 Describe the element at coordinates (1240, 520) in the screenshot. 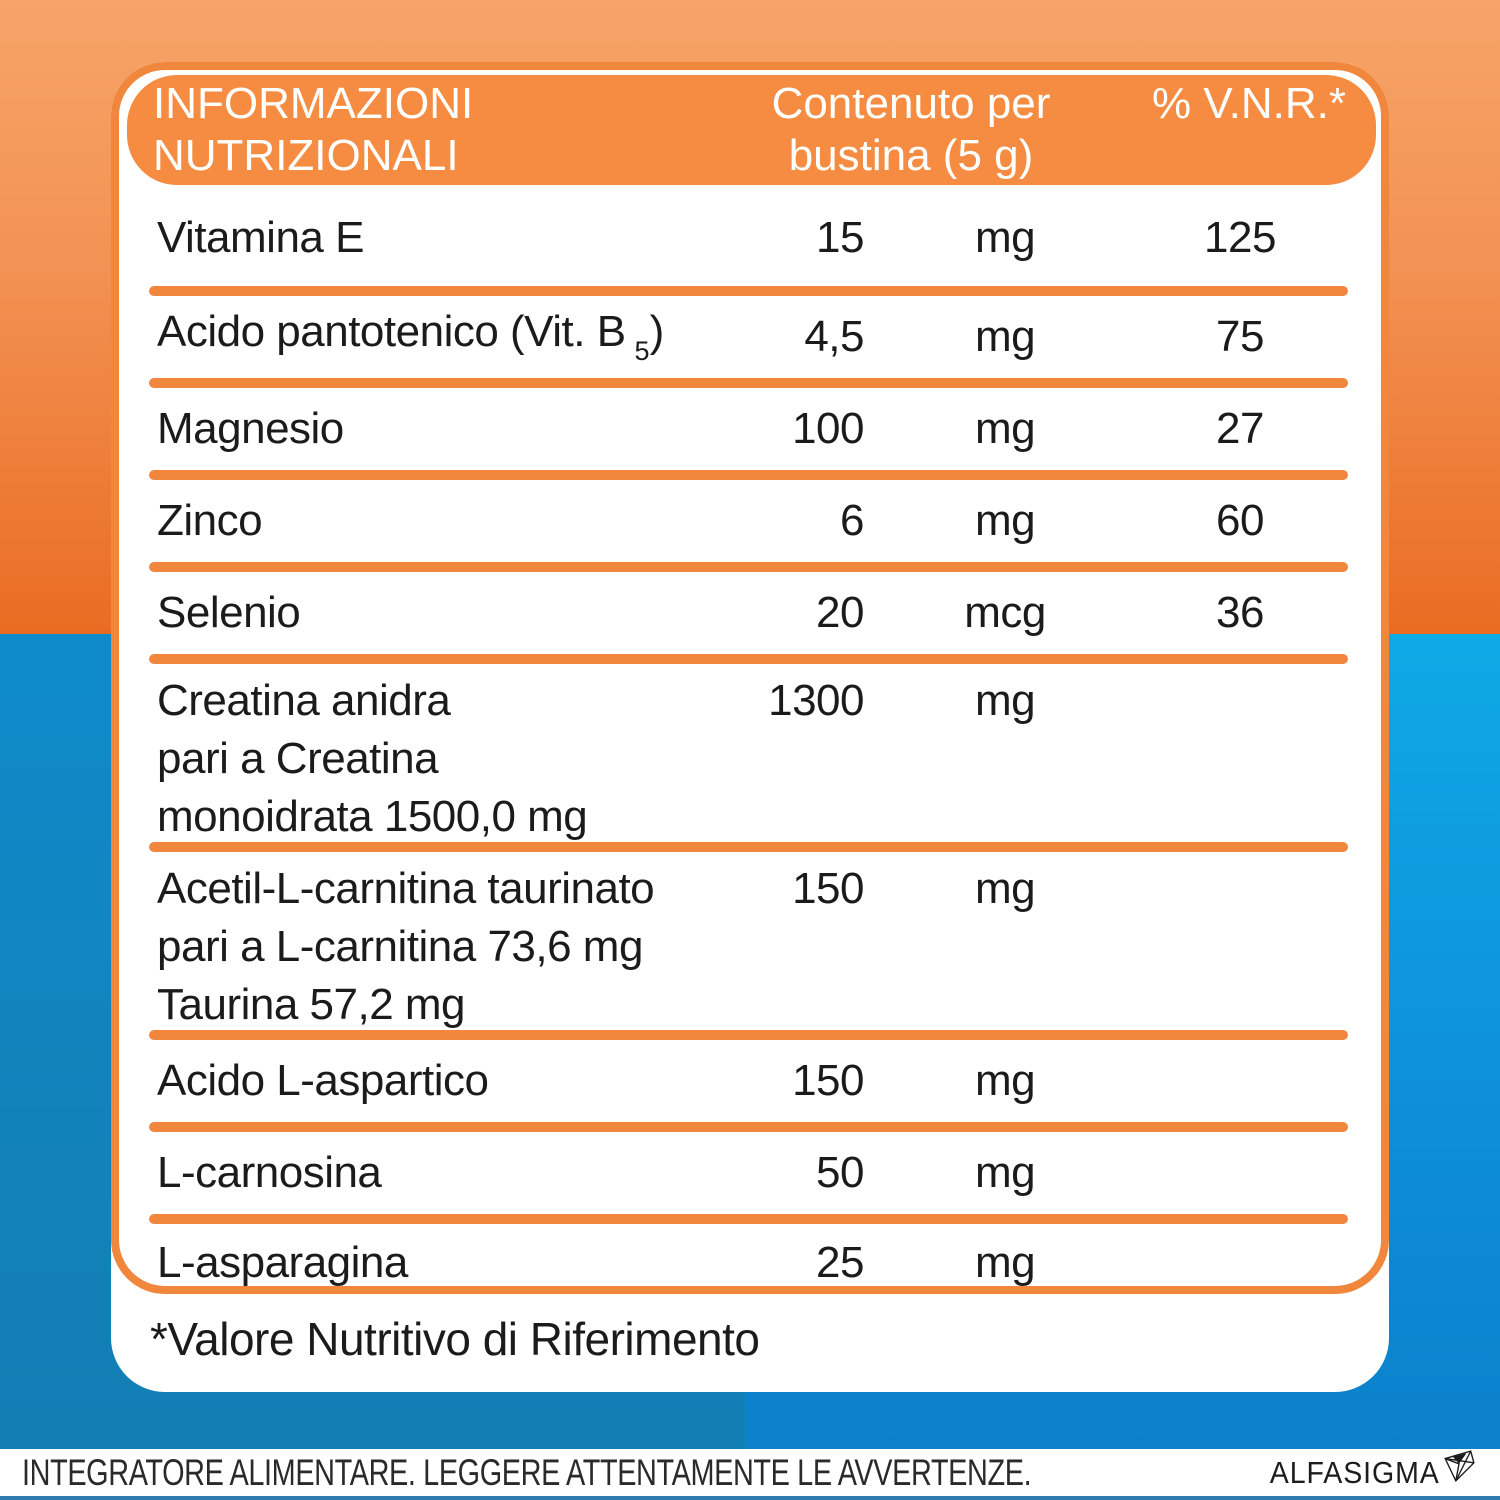

I see `nutrient-vnr: 60` at that location.